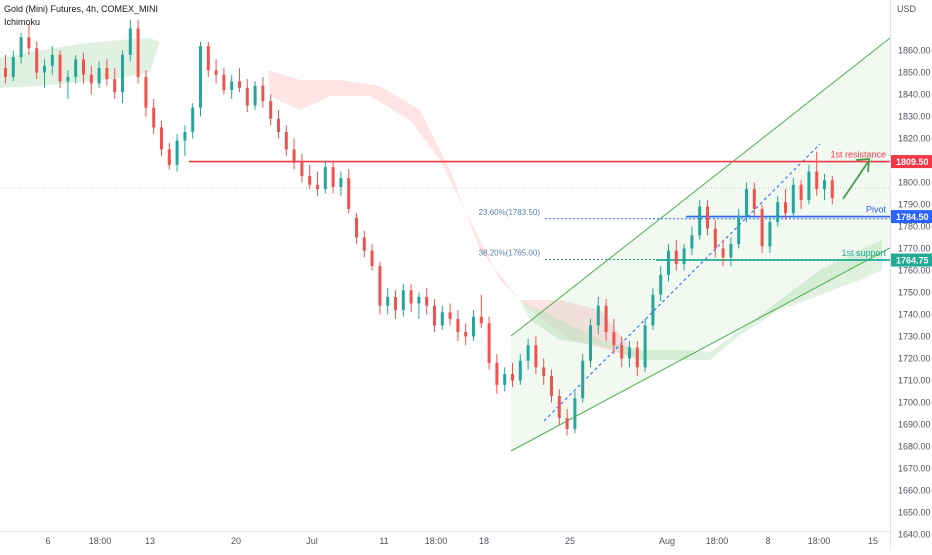  I want to click on time-tick-label: 20, so click(236, 541).